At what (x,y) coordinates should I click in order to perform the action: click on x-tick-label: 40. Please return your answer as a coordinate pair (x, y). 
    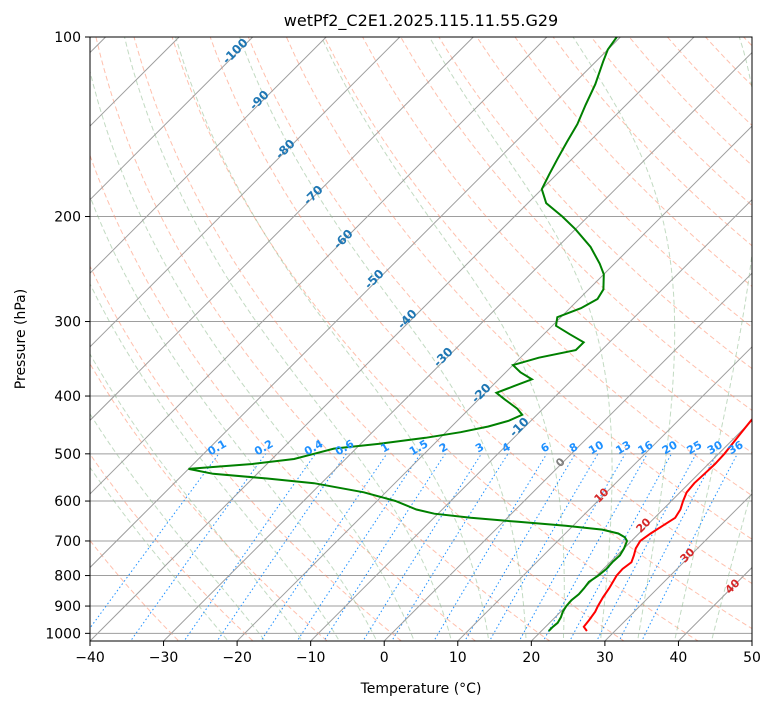
    Looking at the image, I should click on (679, 658).